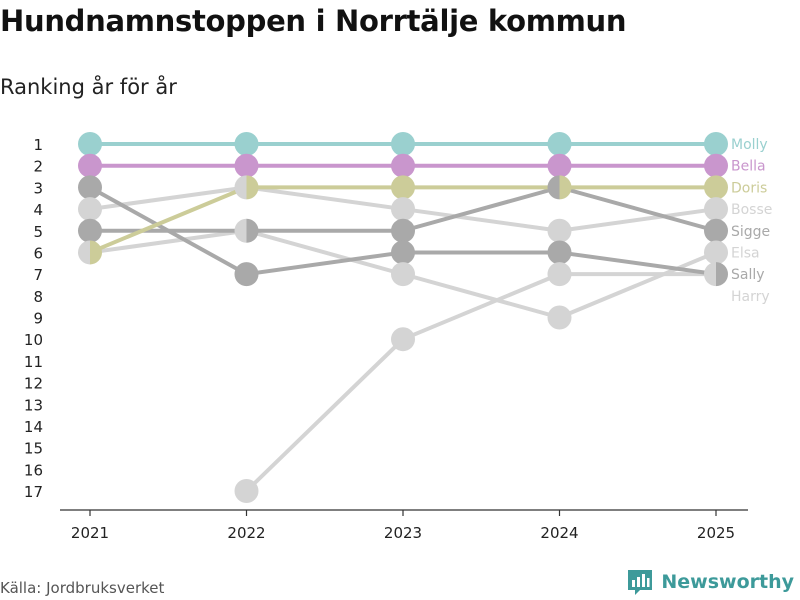 The image size is (800, 600). I want to click on data-point-molly-2022, so click(246, 144).